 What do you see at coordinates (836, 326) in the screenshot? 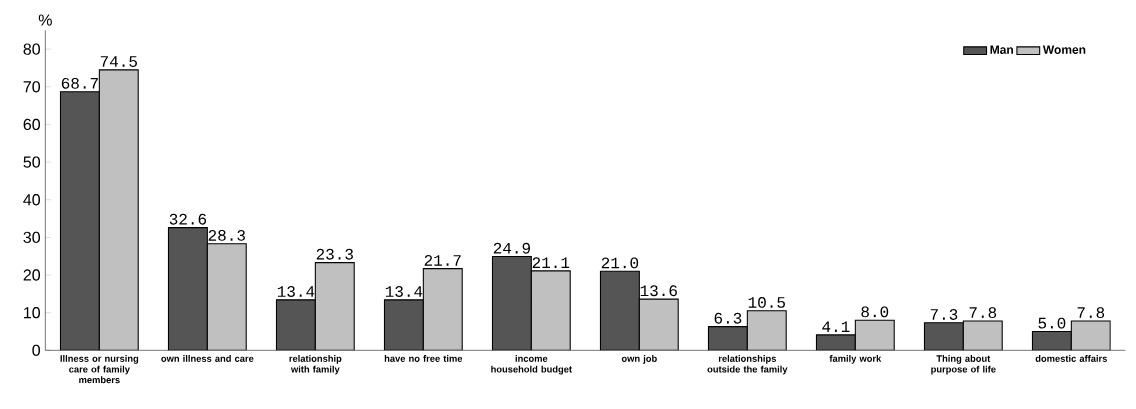
I see `data-label: 4.1` at bounding box center [836, 326].